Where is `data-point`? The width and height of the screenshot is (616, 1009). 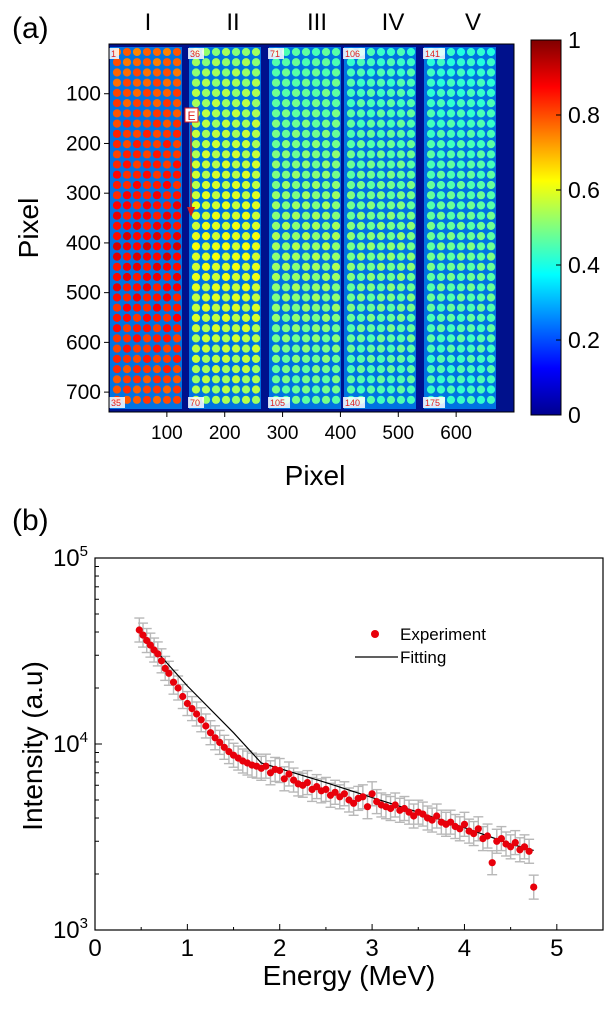 data-point is located at coordinates (395, 805).